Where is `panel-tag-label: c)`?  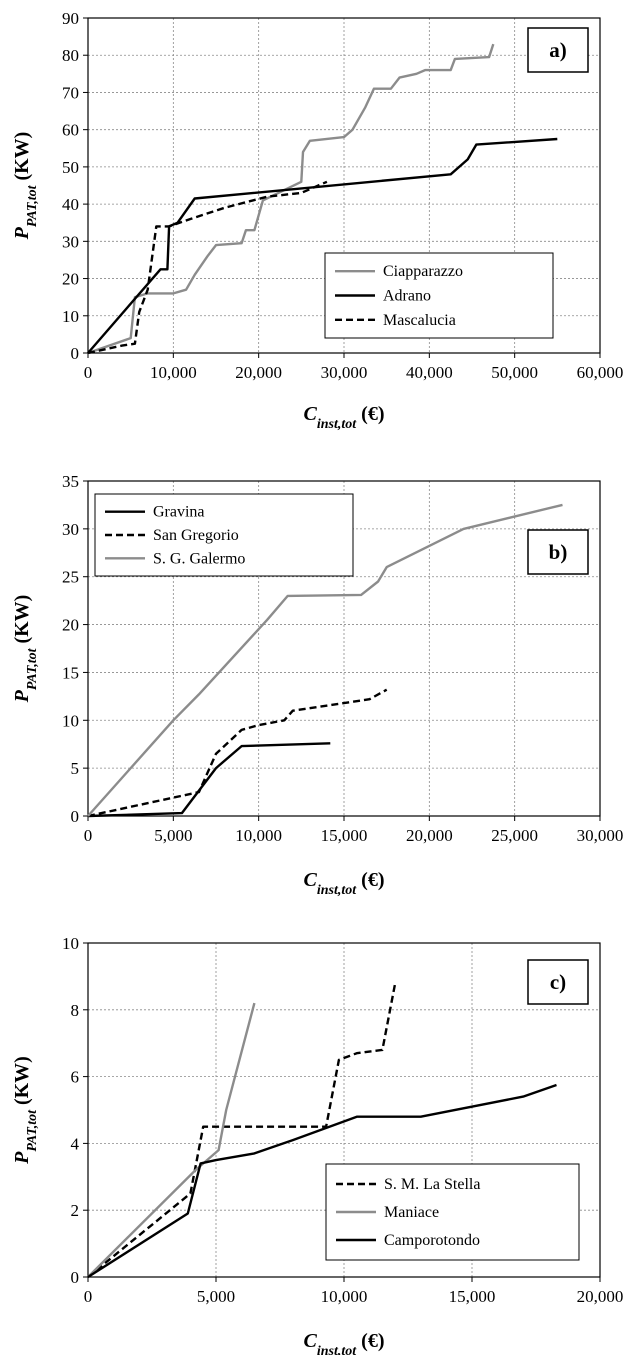
panel-tag-label: c) is located at coordinates (558, 982).